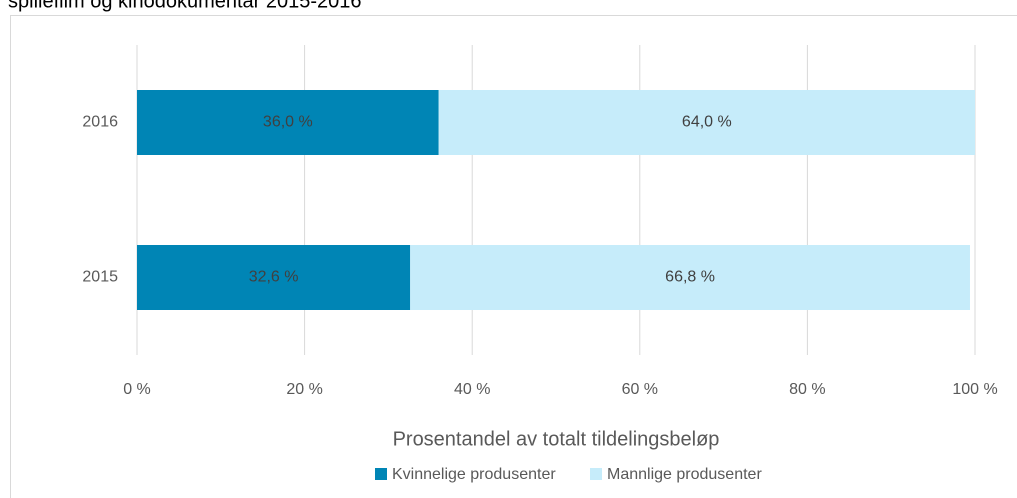 The height and width of the screenshot is (498, 1017). I want to click on legend-label: Kvinnelige produsenter, so click(474, 474).